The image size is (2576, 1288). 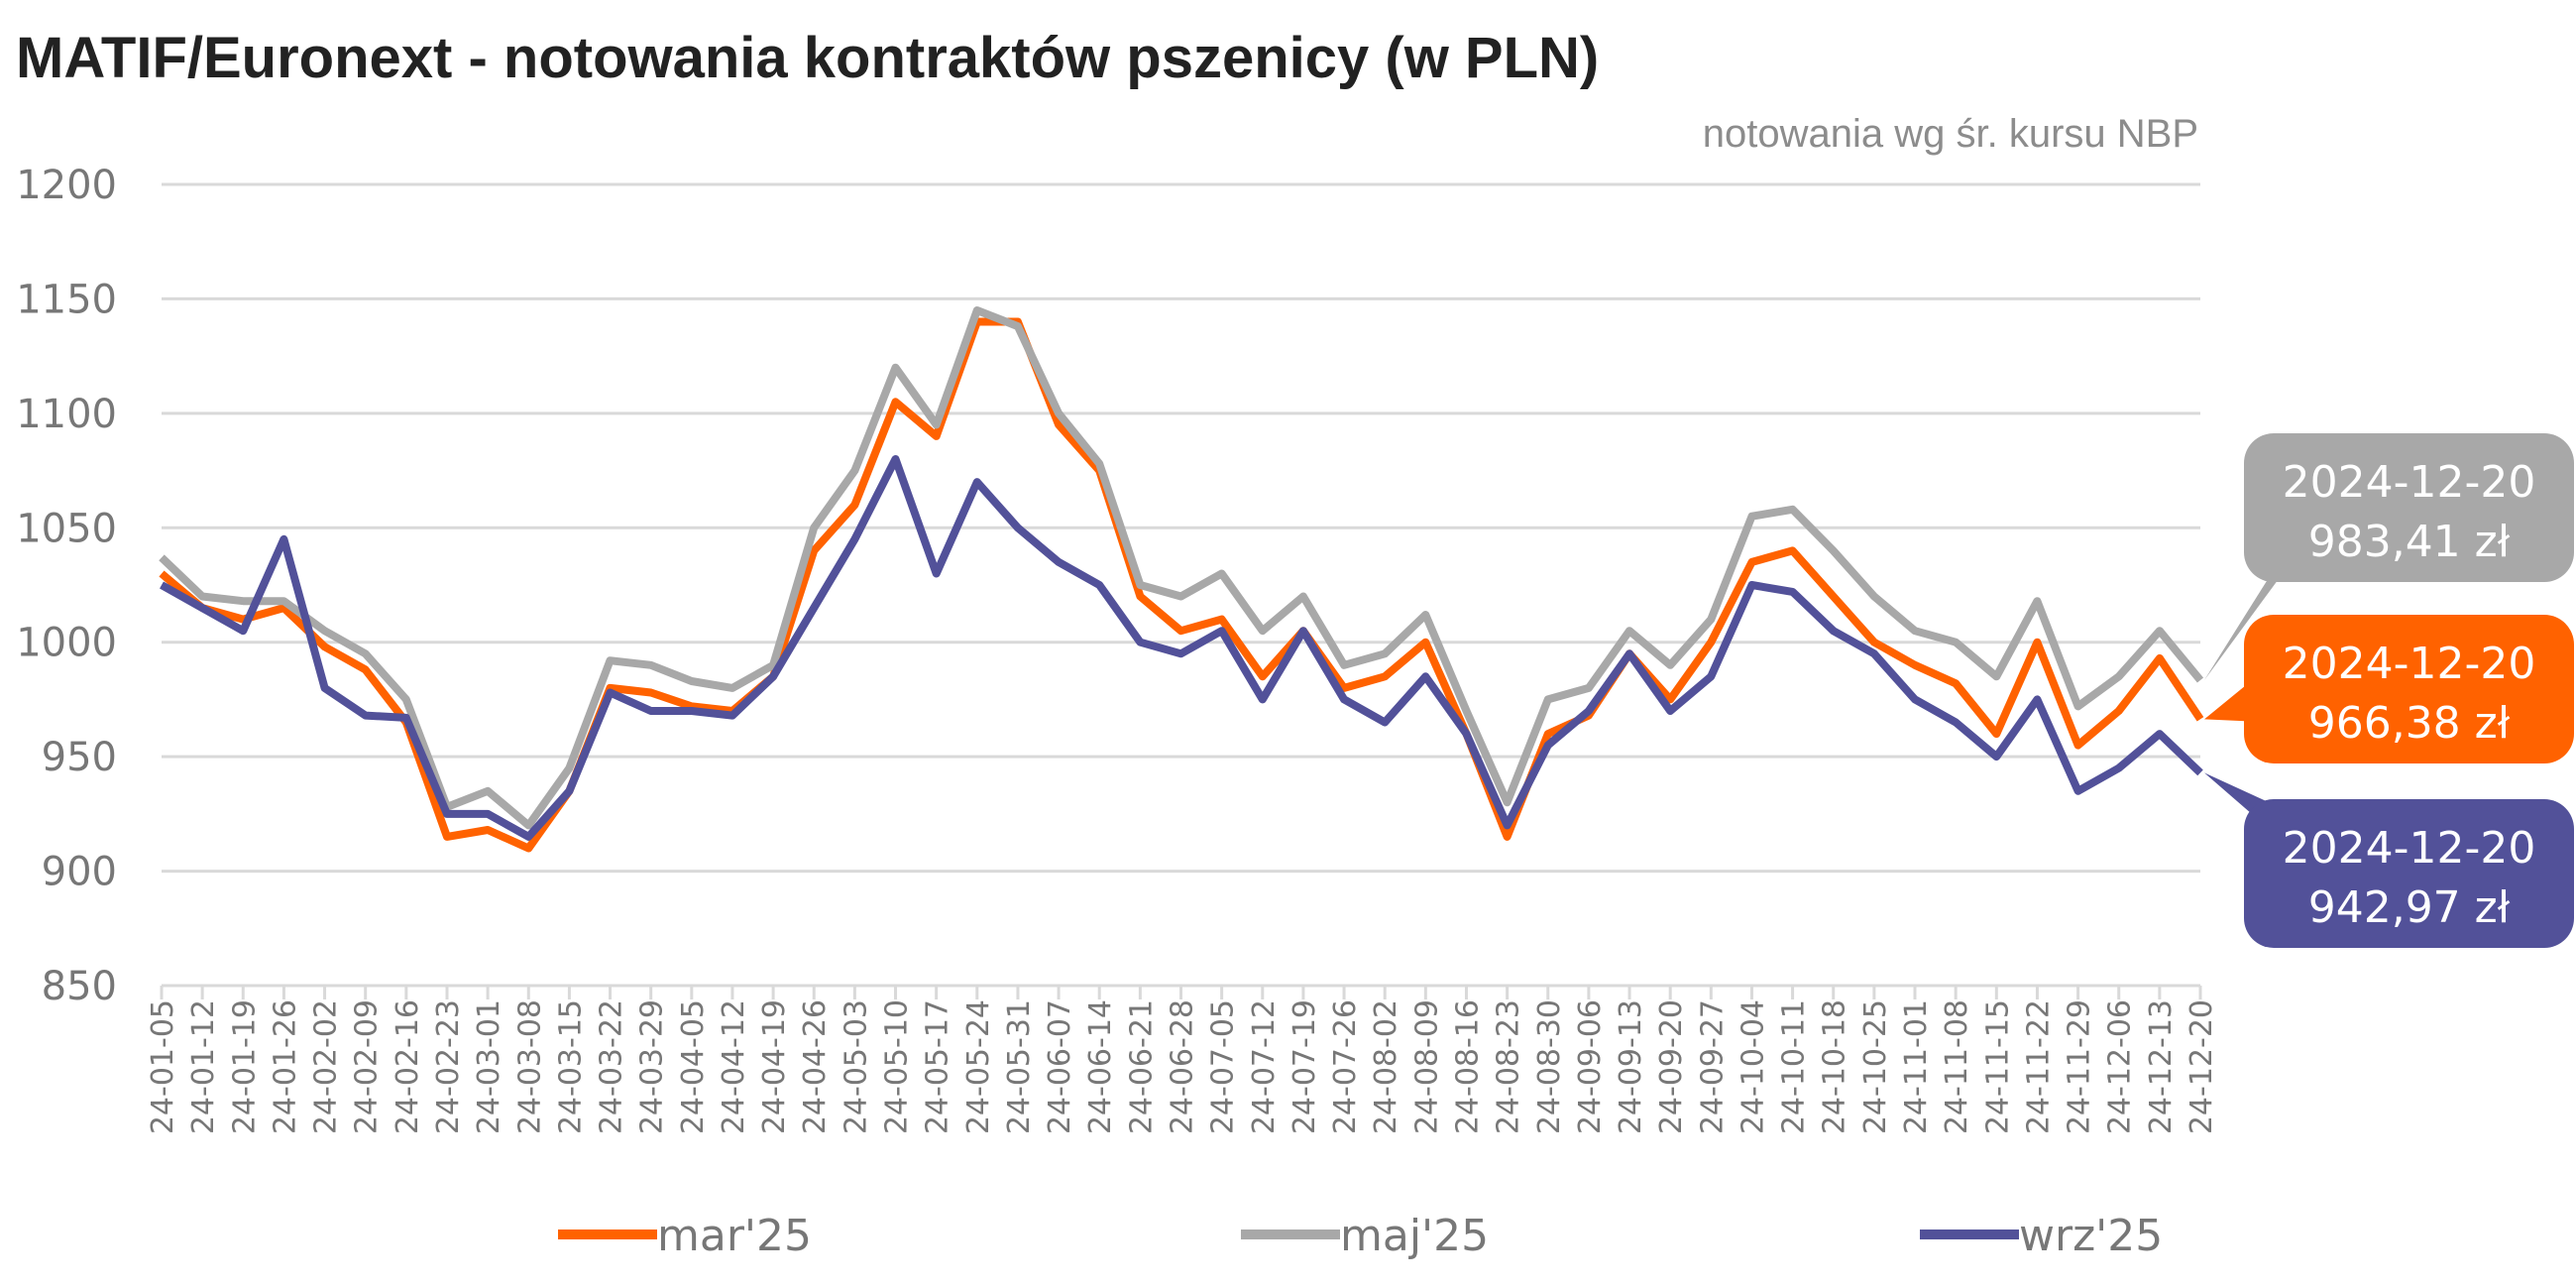 What do you see at coordinates (2091, 1236) in the screenshot?
I see `legend-label: wrz'25` at bounding box center [2091, 1236].